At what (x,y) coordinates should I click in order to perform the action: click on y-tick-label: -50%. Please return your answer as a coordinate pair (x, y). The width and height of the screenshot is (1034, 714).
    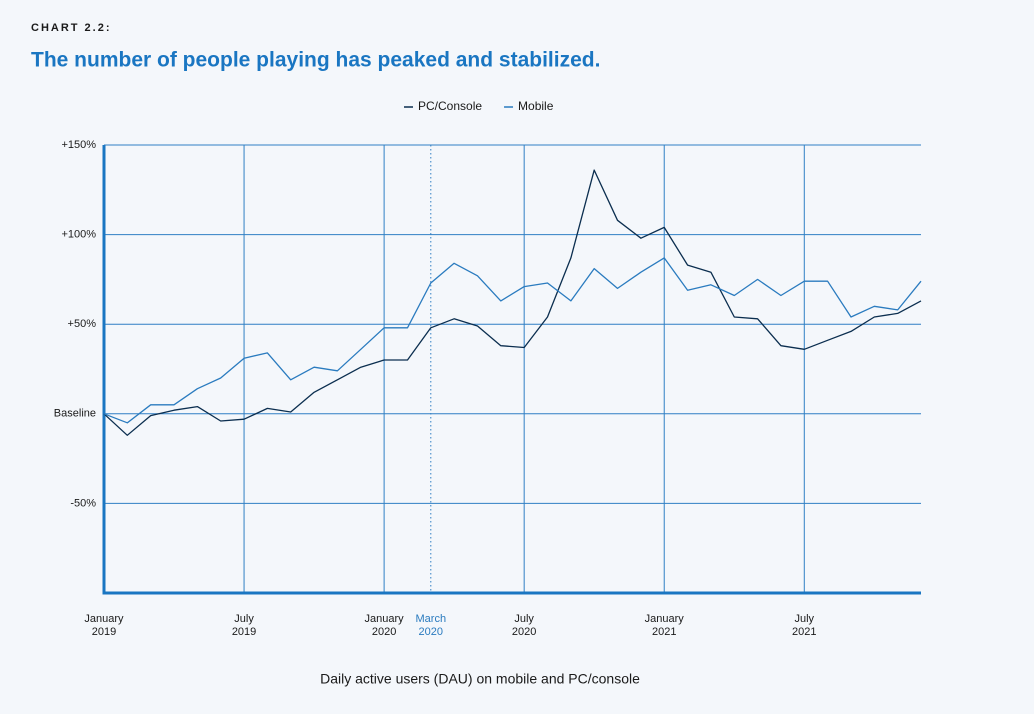
    Looking at the image, I should click on (83, 503).